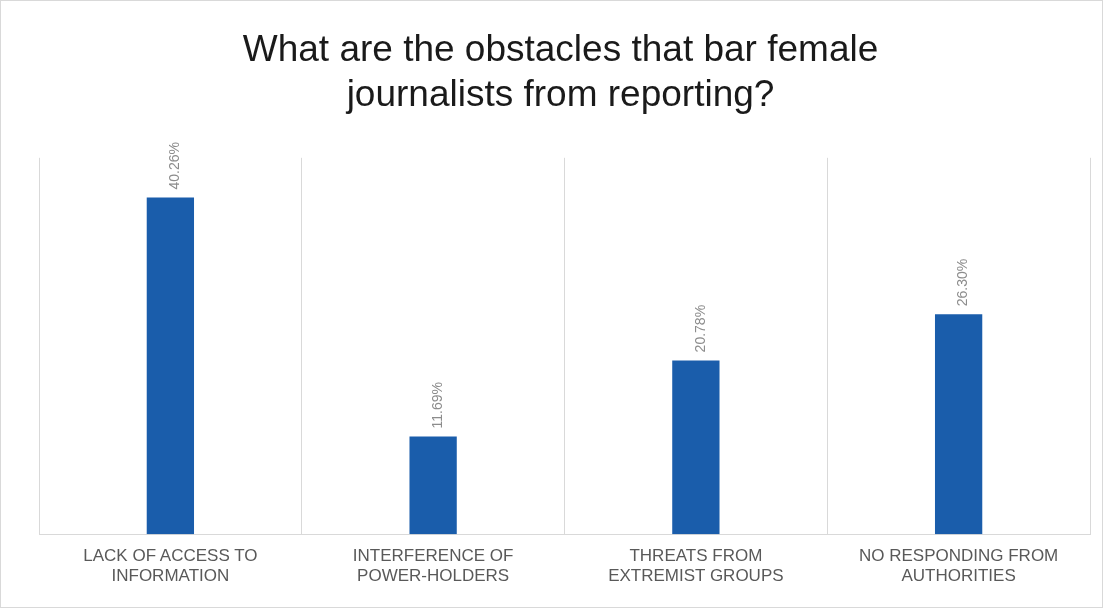 The image size is (1103, 608). Describe the element at coordinates (958, 566) in the screenshot. I see `x-tick-label: NO RESPONDING FROM AUTHORITIES` at that location.